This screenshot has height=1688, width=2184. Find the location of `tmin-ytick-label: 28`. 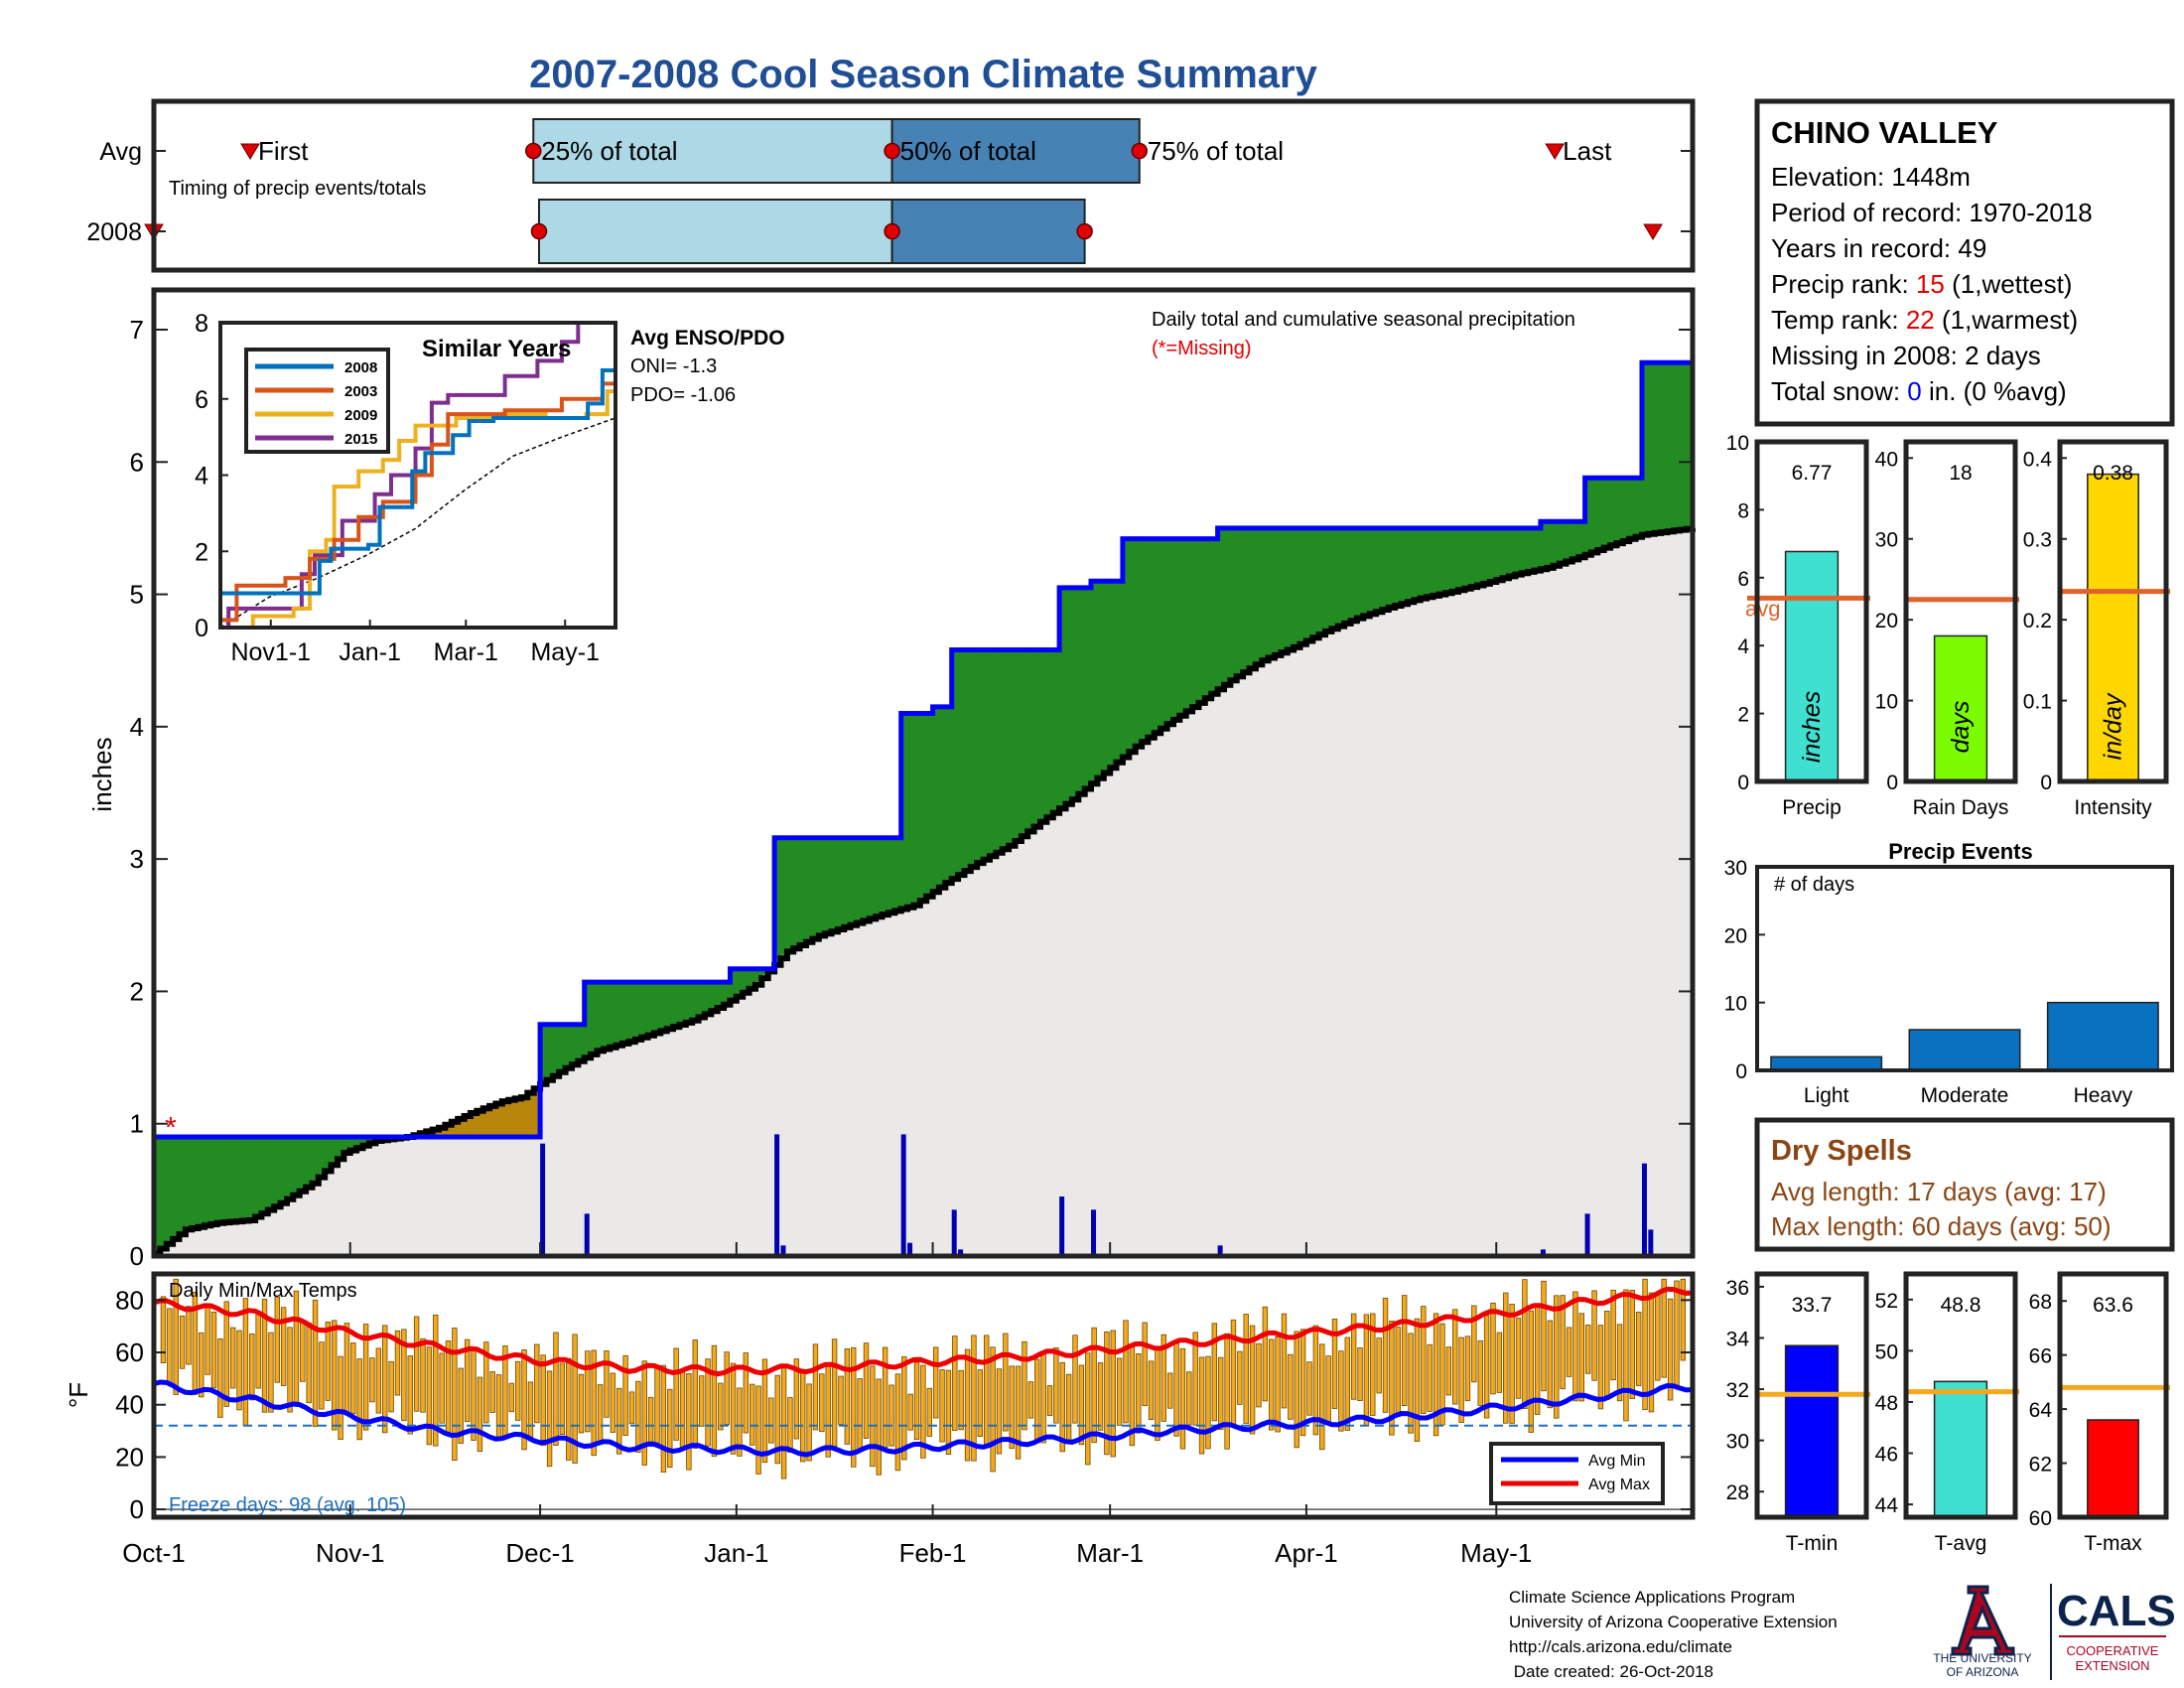

tmin-ytick-label: 28 is located at coordinates (1737, 1492).